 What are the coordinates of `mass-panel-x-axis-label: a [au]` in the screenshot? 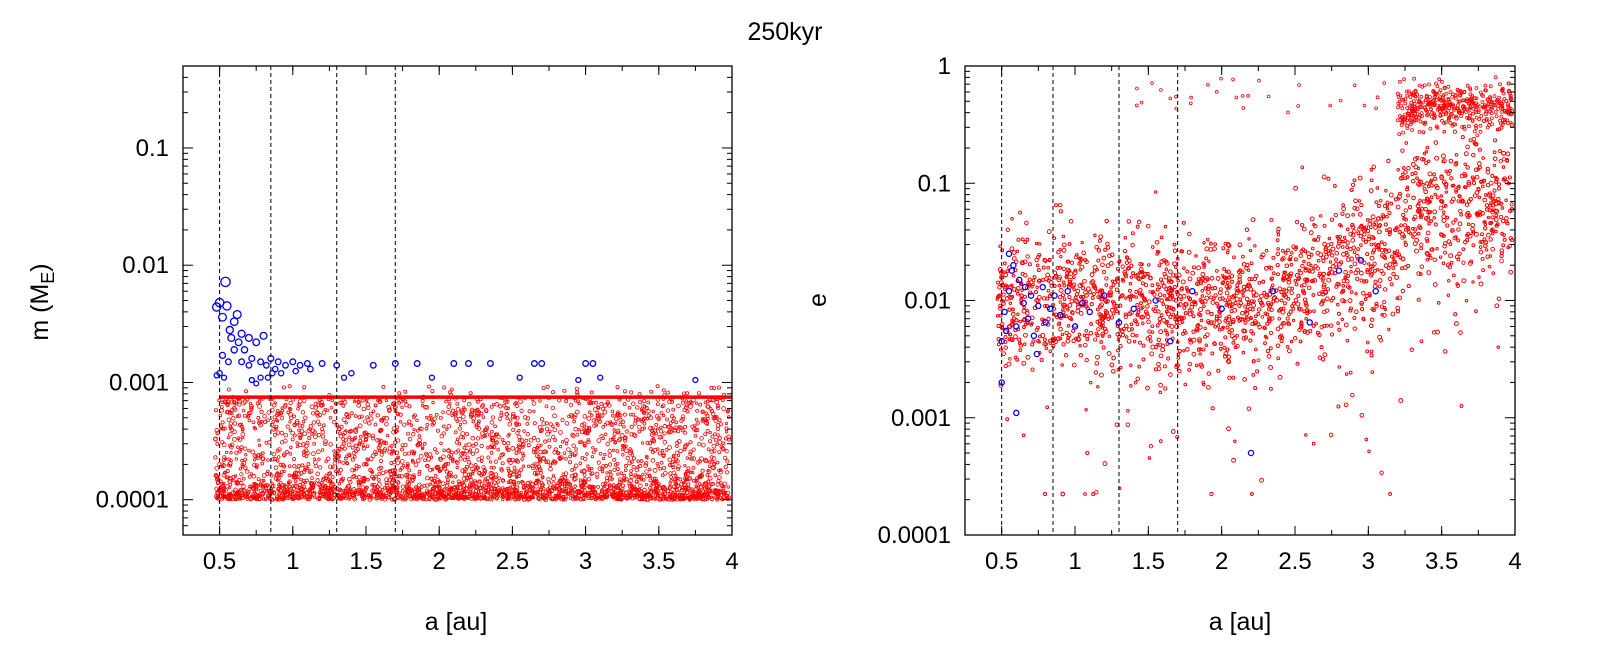 It's located at (456, 622).